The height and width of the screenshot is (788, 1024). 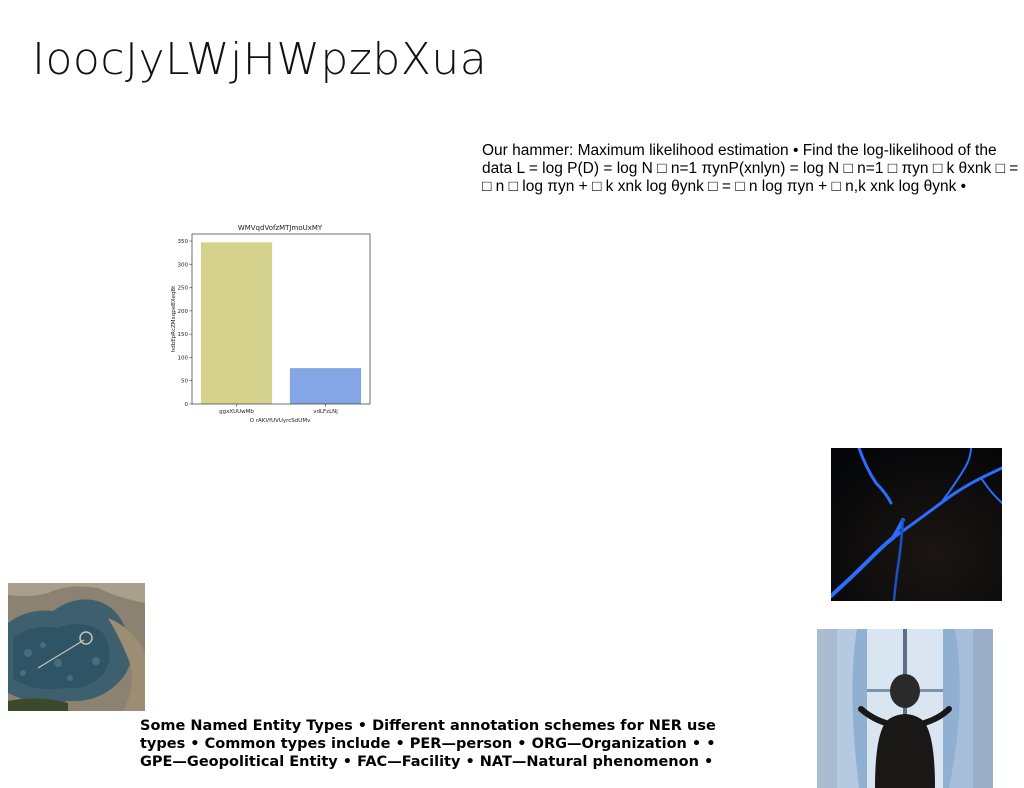 What do you see at coordinates (183, 265) in the screenshot?
I see `y-tick-label: 300` at bounding box center [183, 265].